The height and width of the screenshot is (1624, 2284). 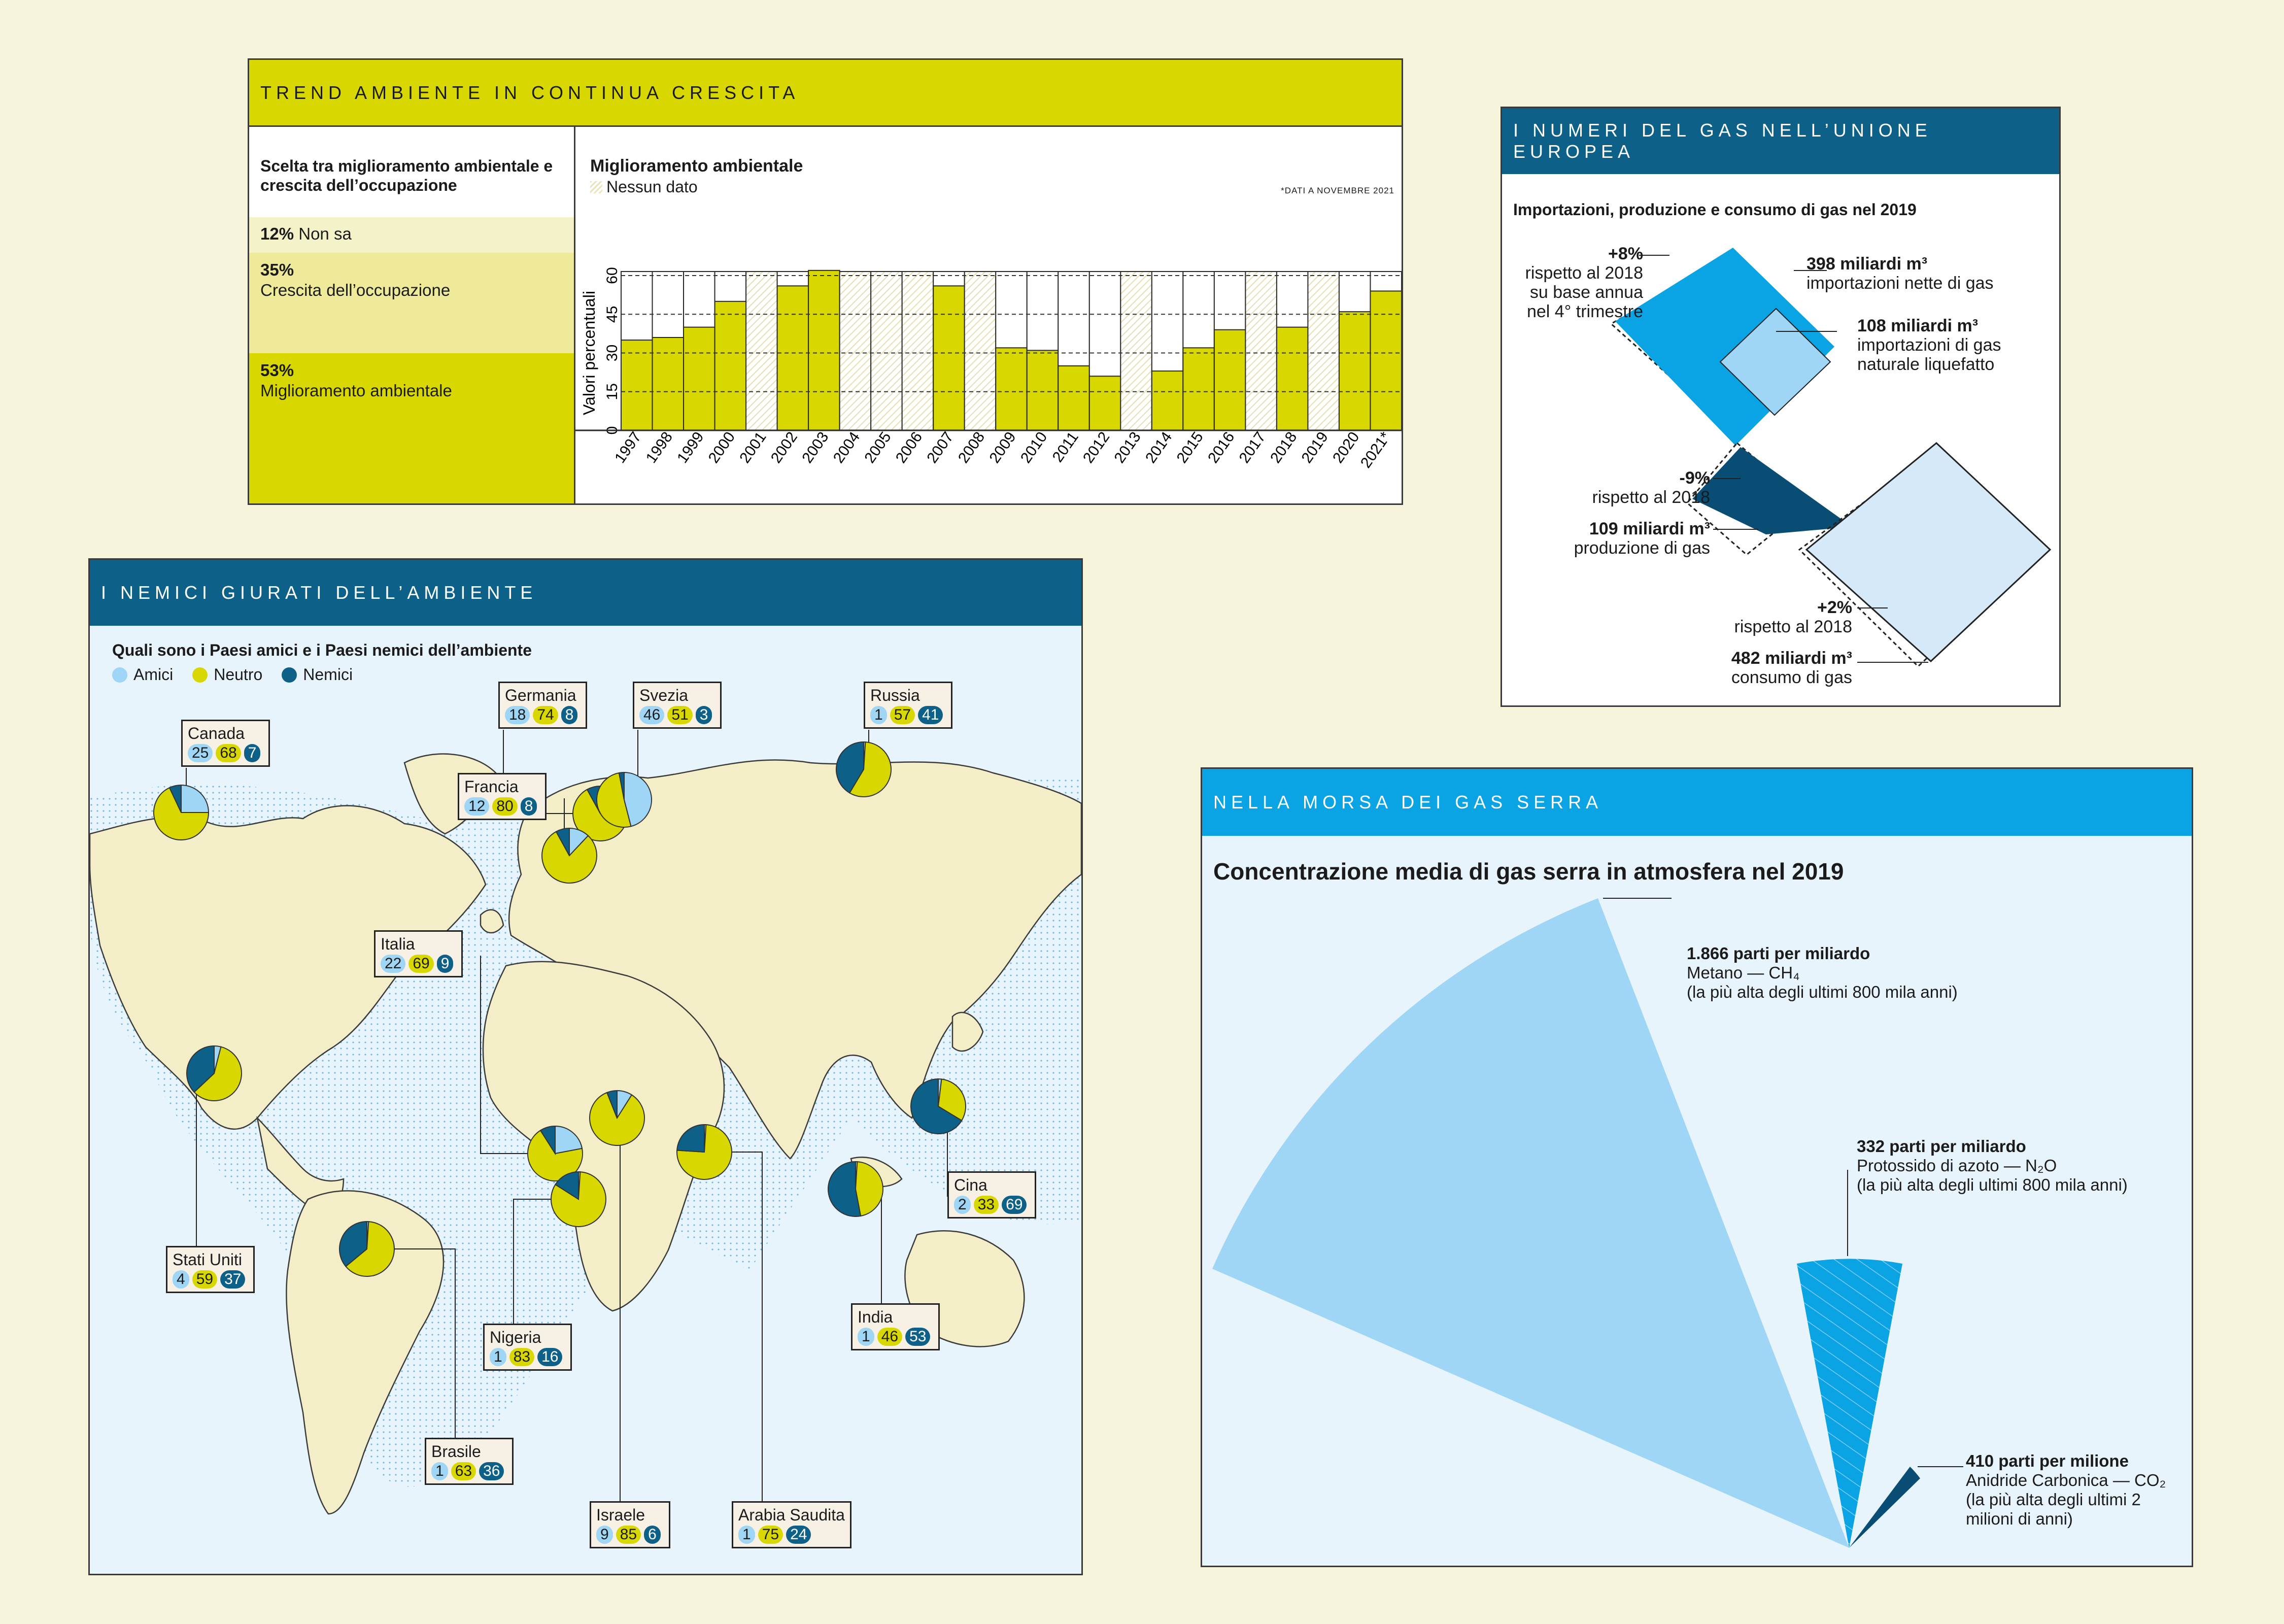 I want to click on occupazione-label: Crescita dell’occupazione, so click(x=356, y=290).